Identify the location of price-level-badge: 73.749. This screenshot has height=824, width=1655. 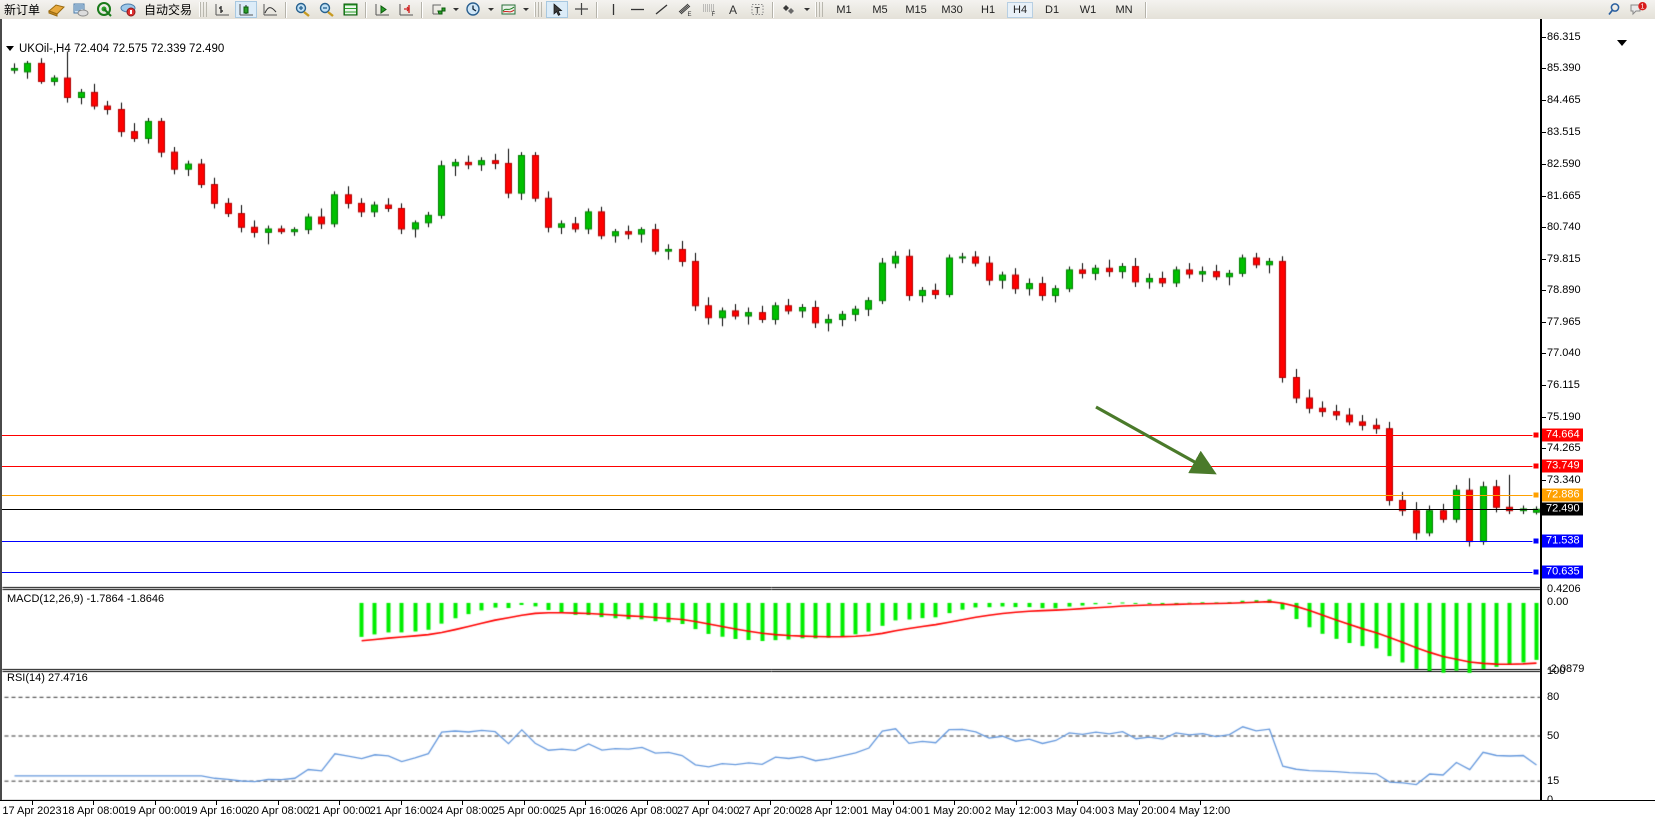
(1562, 466).